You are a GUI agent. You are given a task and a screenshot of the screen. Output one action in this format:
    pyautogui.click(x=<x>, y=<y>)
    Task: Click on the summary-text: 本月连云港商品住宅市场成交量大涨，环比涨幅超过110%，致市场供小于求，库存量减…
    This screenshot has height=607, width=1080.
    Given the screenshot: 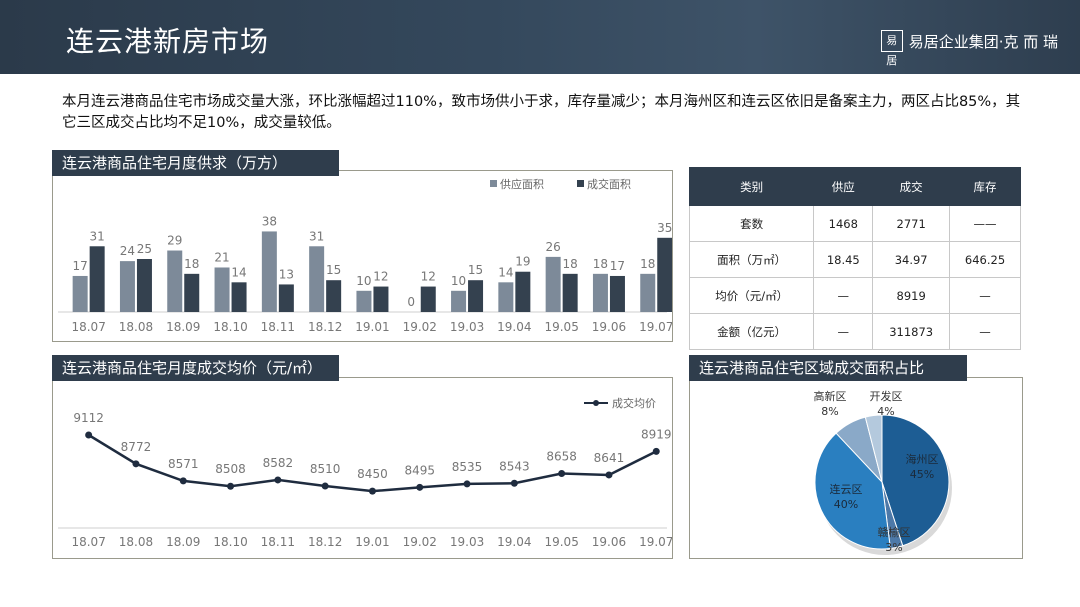 What is the action you would take?
    pyautogui.click(x=541, y=112)
    